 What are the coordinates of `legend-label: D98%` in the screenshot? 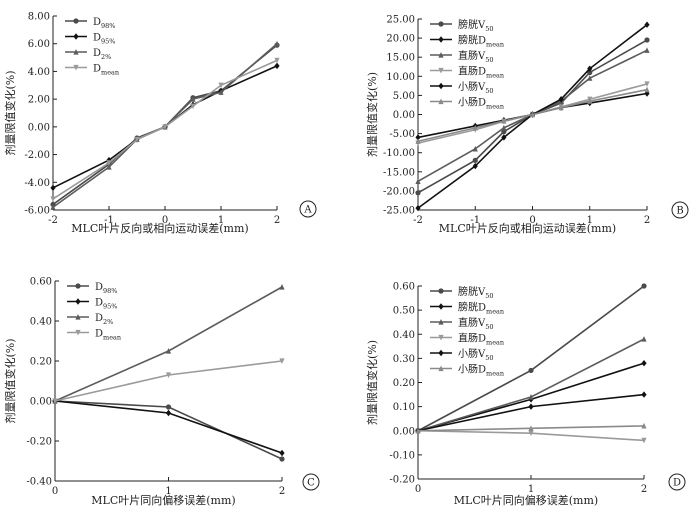 It's located at (106, 288).